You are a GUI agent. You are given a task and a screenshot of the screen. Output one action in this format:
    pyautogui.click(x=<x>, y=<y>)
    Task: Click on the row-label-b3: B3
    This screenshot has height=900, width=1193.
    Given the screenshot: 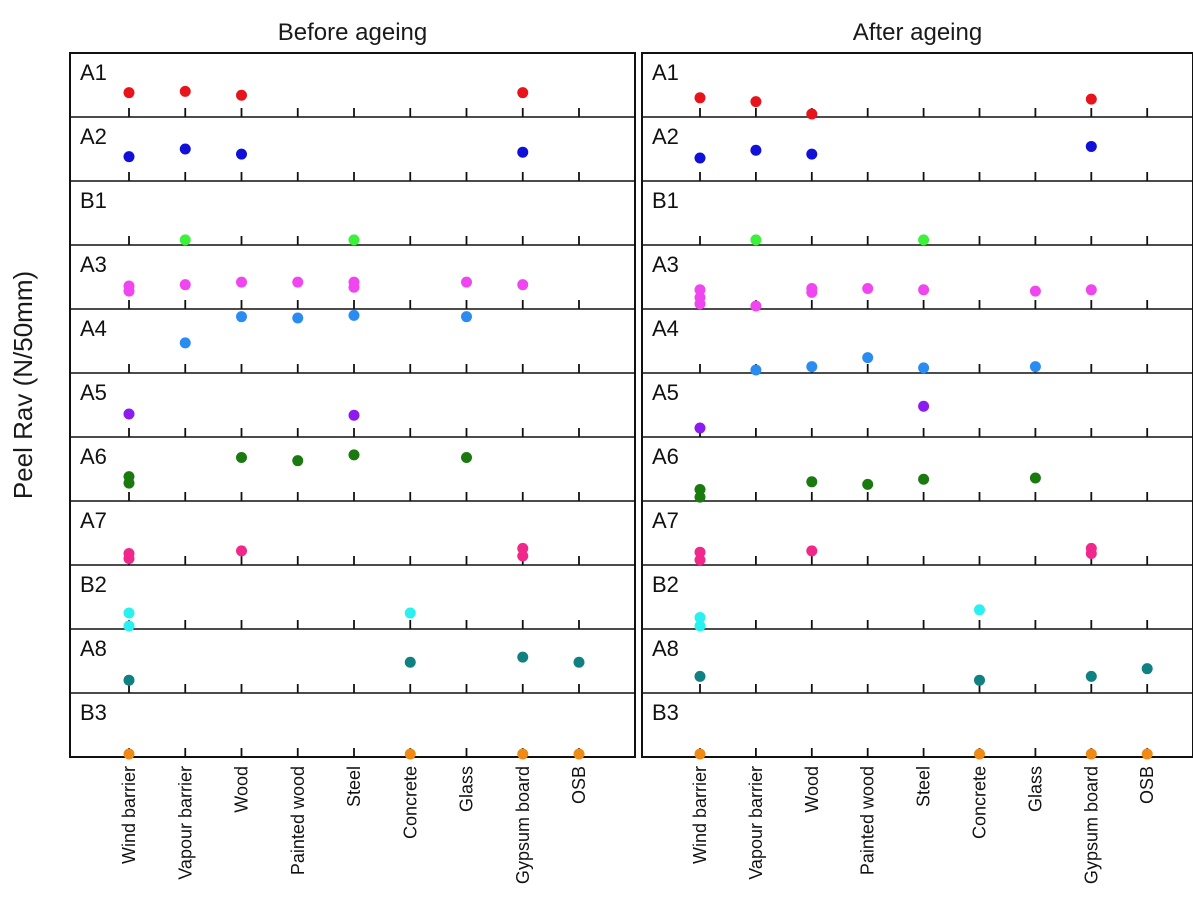 What is the action you would take?
    pyautogui.click(x=665, y=712)
    